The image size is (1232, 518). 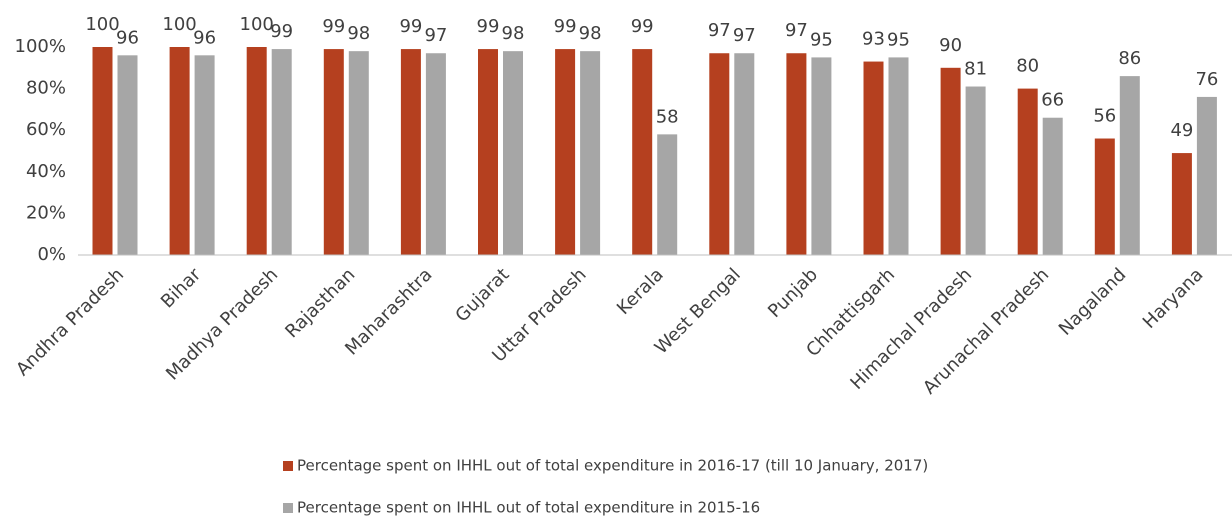 What do you see at coordinates (46, 212) in the screenshot?
I see `y-tick-label: 20%` at bounding box center [46, 212].